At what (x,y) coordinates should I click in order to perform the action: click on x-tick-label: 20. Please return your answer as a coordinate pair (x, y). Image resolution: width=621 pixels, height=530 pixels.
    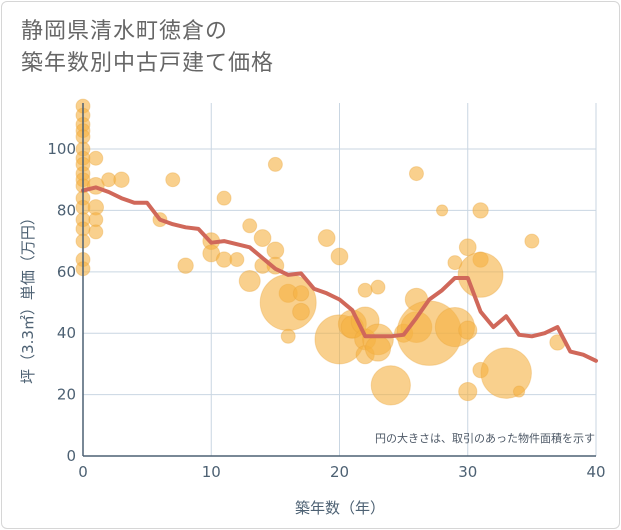
    Looking at the image, I should click on (339, 472).